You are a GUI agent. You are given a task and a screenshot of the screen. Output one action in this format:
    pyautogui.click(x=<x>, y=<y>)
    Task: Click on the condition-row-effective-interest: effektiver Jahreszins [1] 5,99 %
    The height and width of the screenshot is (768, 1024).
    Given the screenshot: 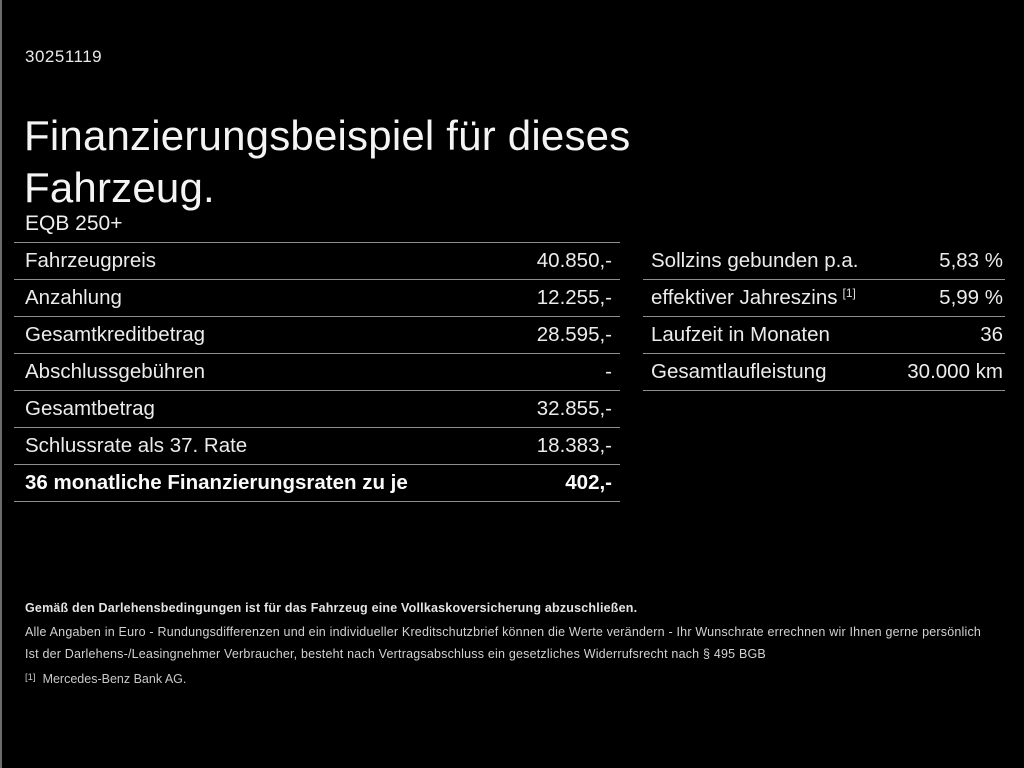 What is the action you would take?
    pyautogui.click(x=824, y=298)
    